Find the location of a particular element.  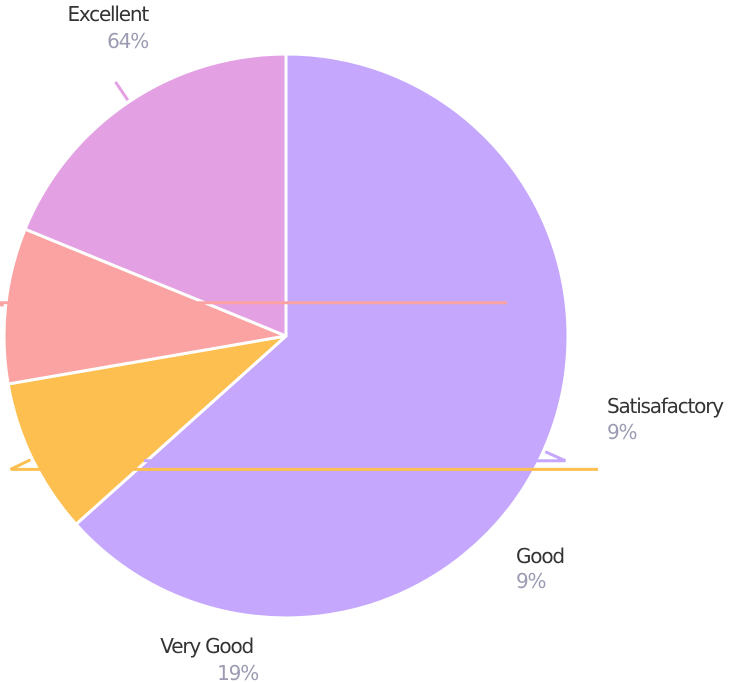

slice-label-very-good: Very Good is located at coordinates (206, 646).